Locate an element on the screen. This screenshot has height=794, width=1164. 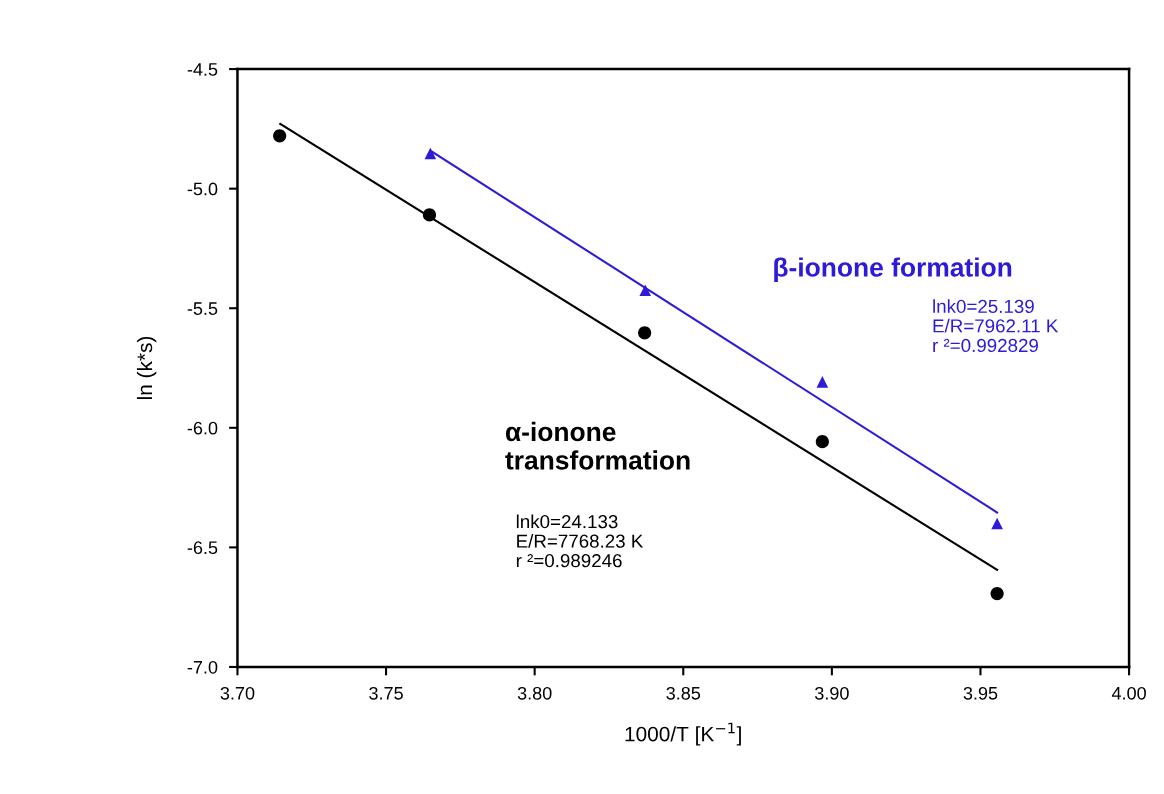
y-tick-label: -6.5 is located at coordinates (202, 548).